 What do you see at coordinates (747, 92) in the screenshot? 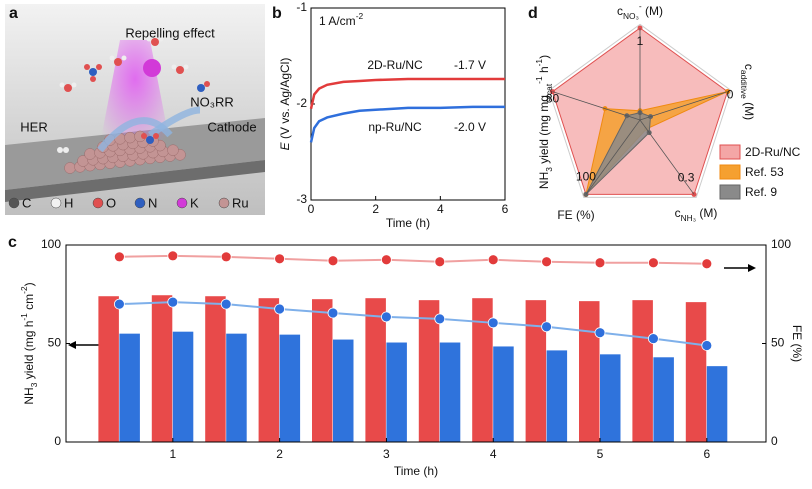
I see `axis-label: cadditive (M)` at bounding box center [747, 92].